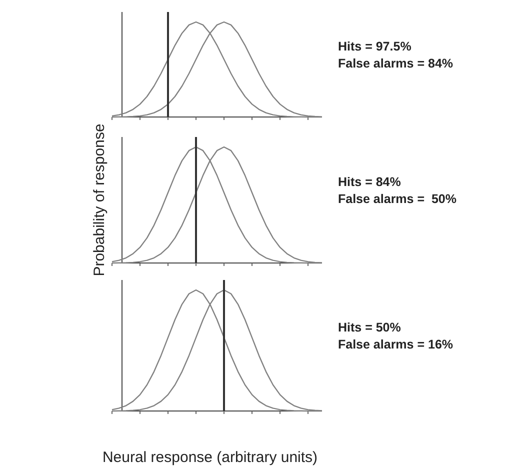  I want to click on y-axis-title: Probability of response, so click(99, 200).